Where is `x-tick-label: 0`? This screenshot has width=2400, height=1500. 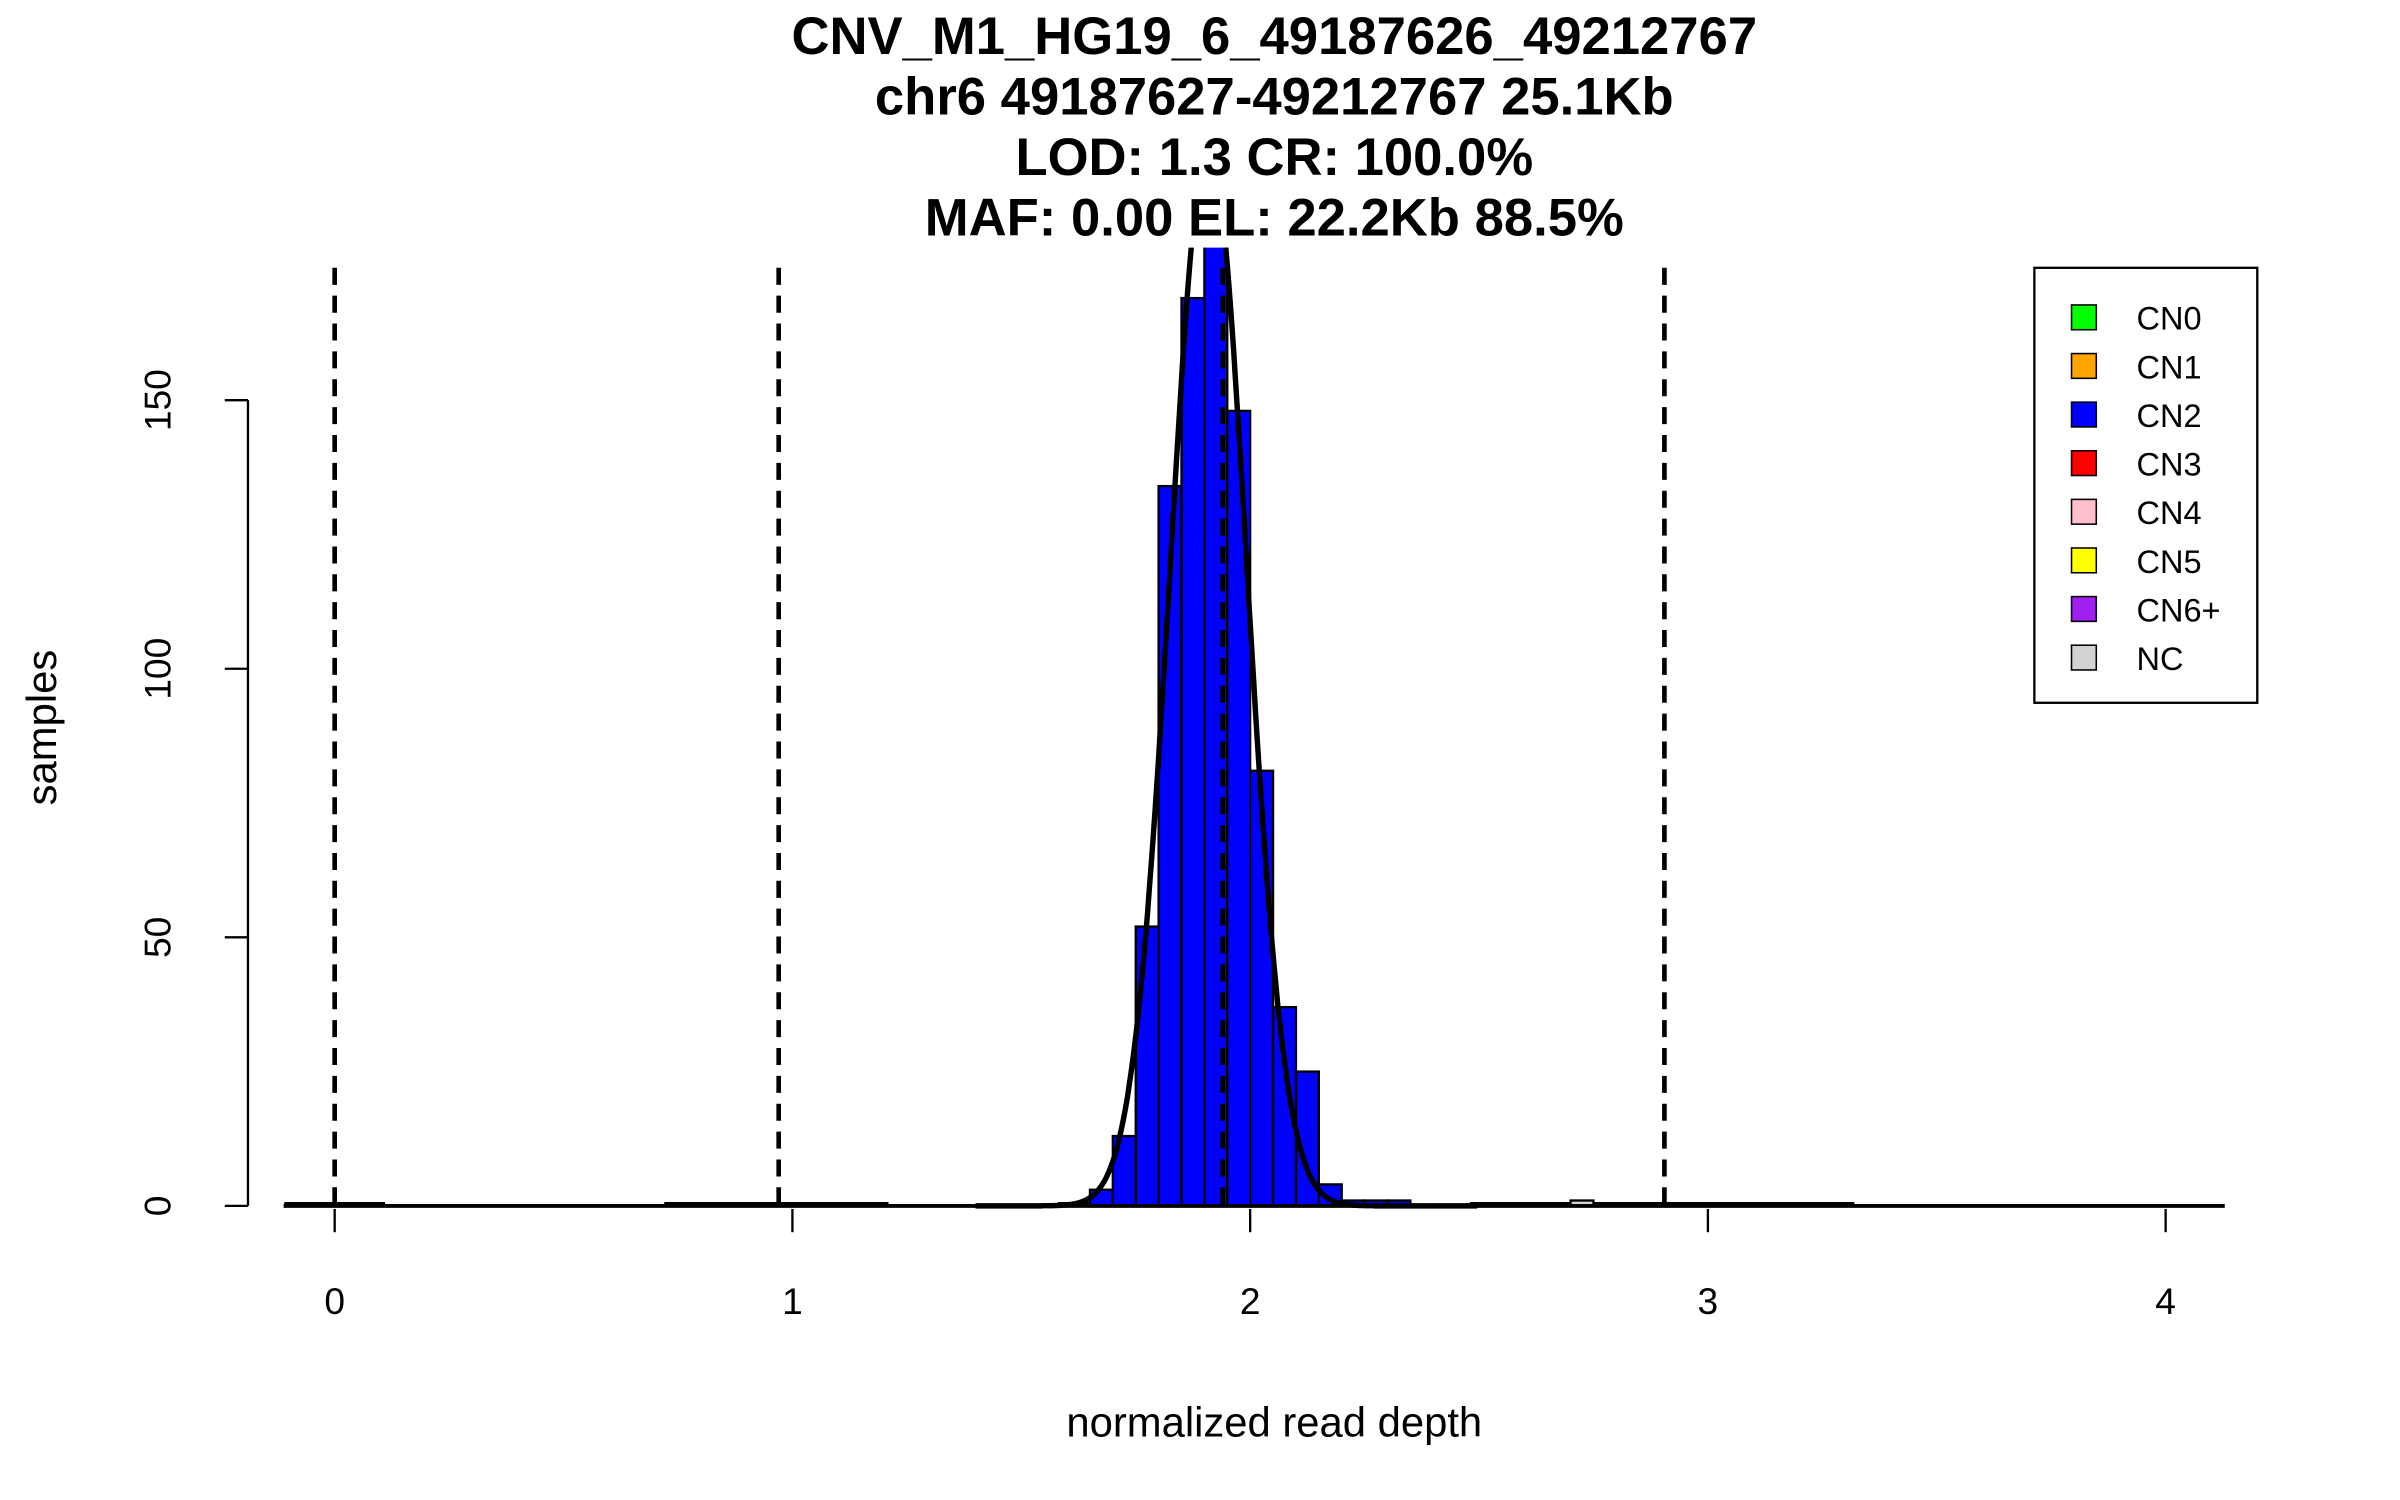
x-tick-label: 0 is located at coordinates (334, 1301).